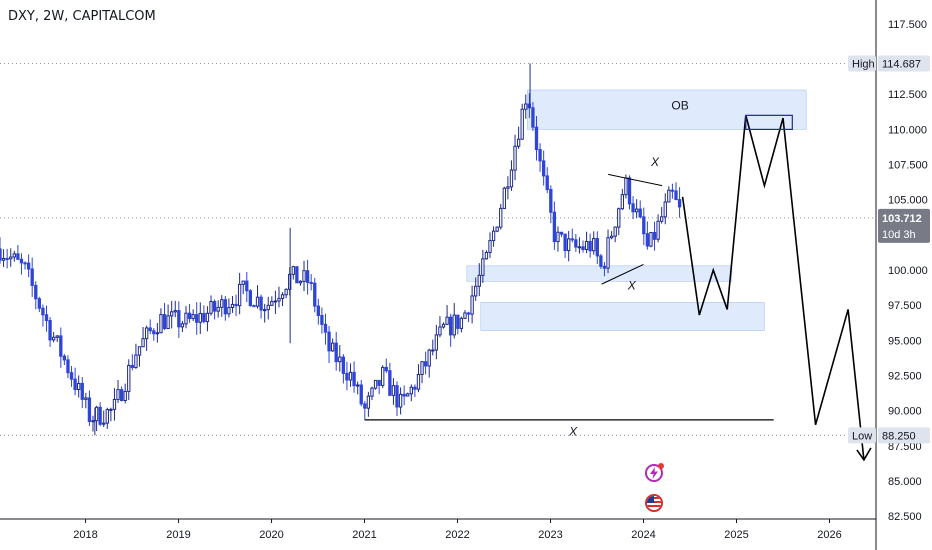 This screenshot has width=932, height=550. What do you see at coordinates (904, 225) in the screenshot?
I see `current-price-bg` at bounding box center [904, 225].